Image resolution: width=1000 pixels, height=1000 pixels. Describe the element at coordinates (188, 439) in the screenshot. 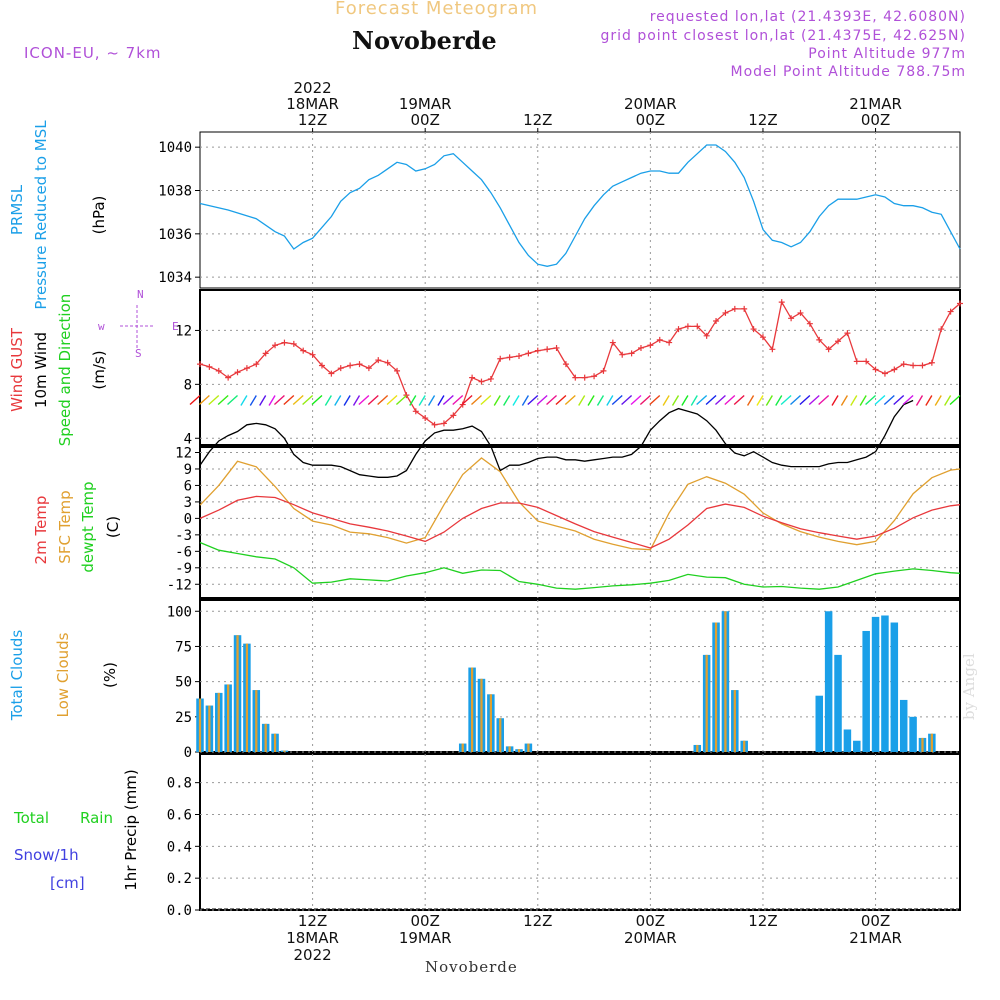

I see `y-tick-label: 4` at that location.